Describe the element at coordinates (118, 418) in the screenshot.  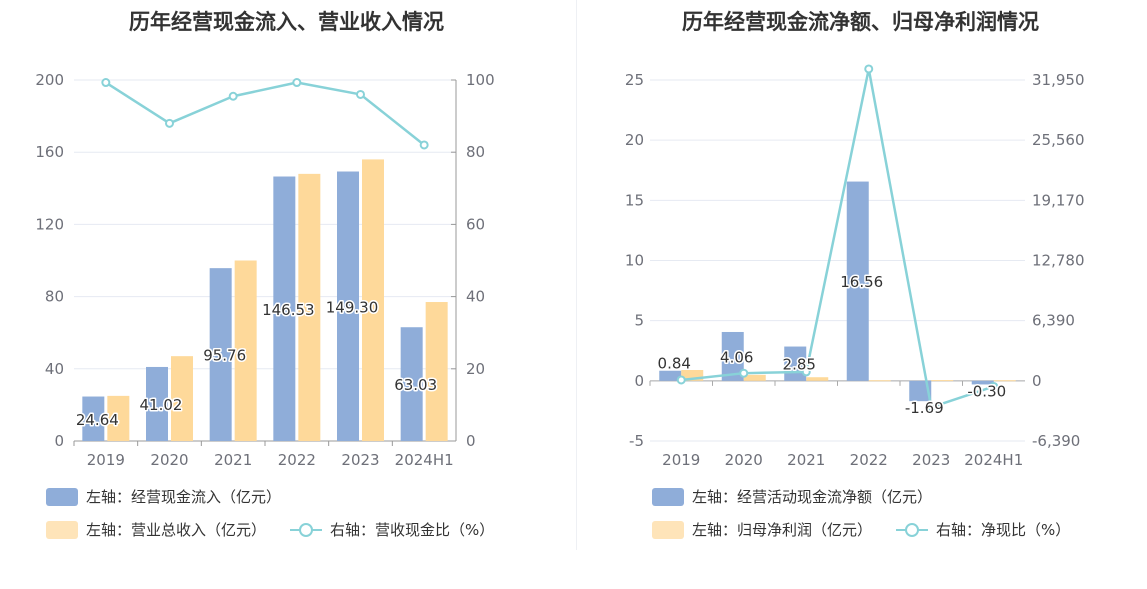
I see `left-bar-1-secondary` at that location.